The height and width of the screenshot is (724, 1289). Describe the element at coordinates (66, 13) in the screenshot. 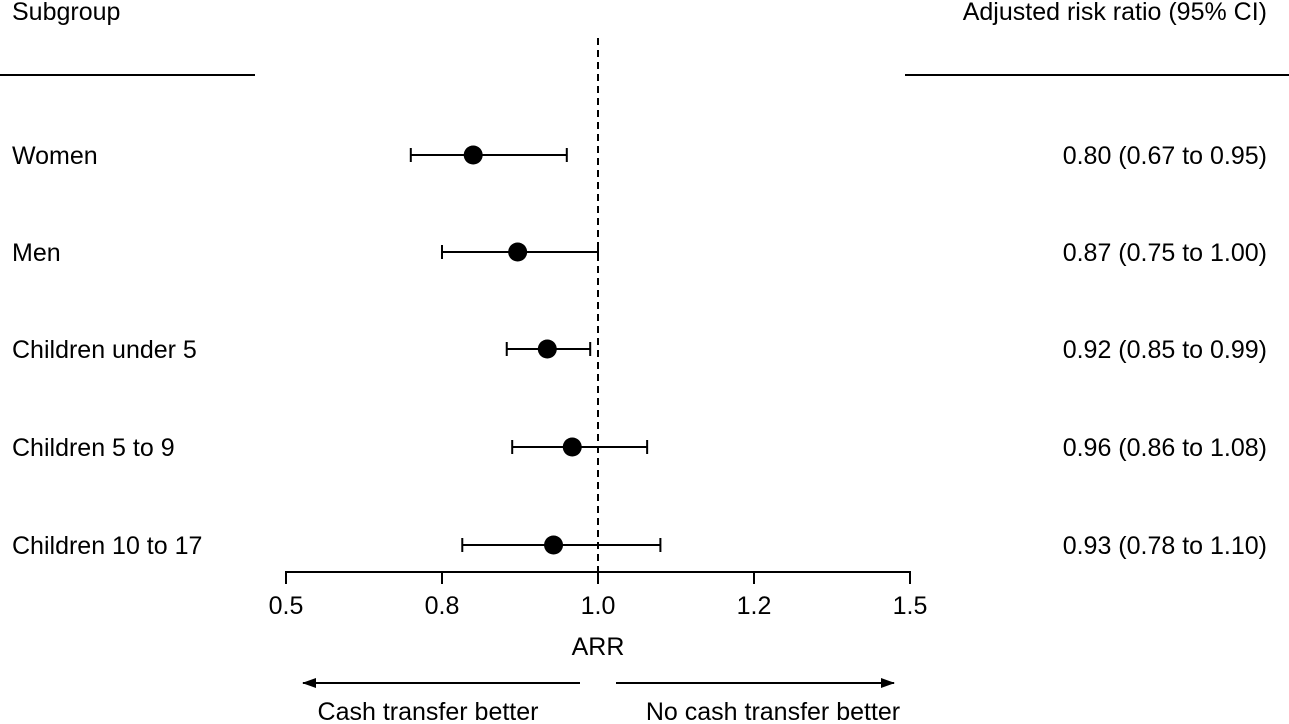

I see `subgroup-header: Subgroup` at that location.